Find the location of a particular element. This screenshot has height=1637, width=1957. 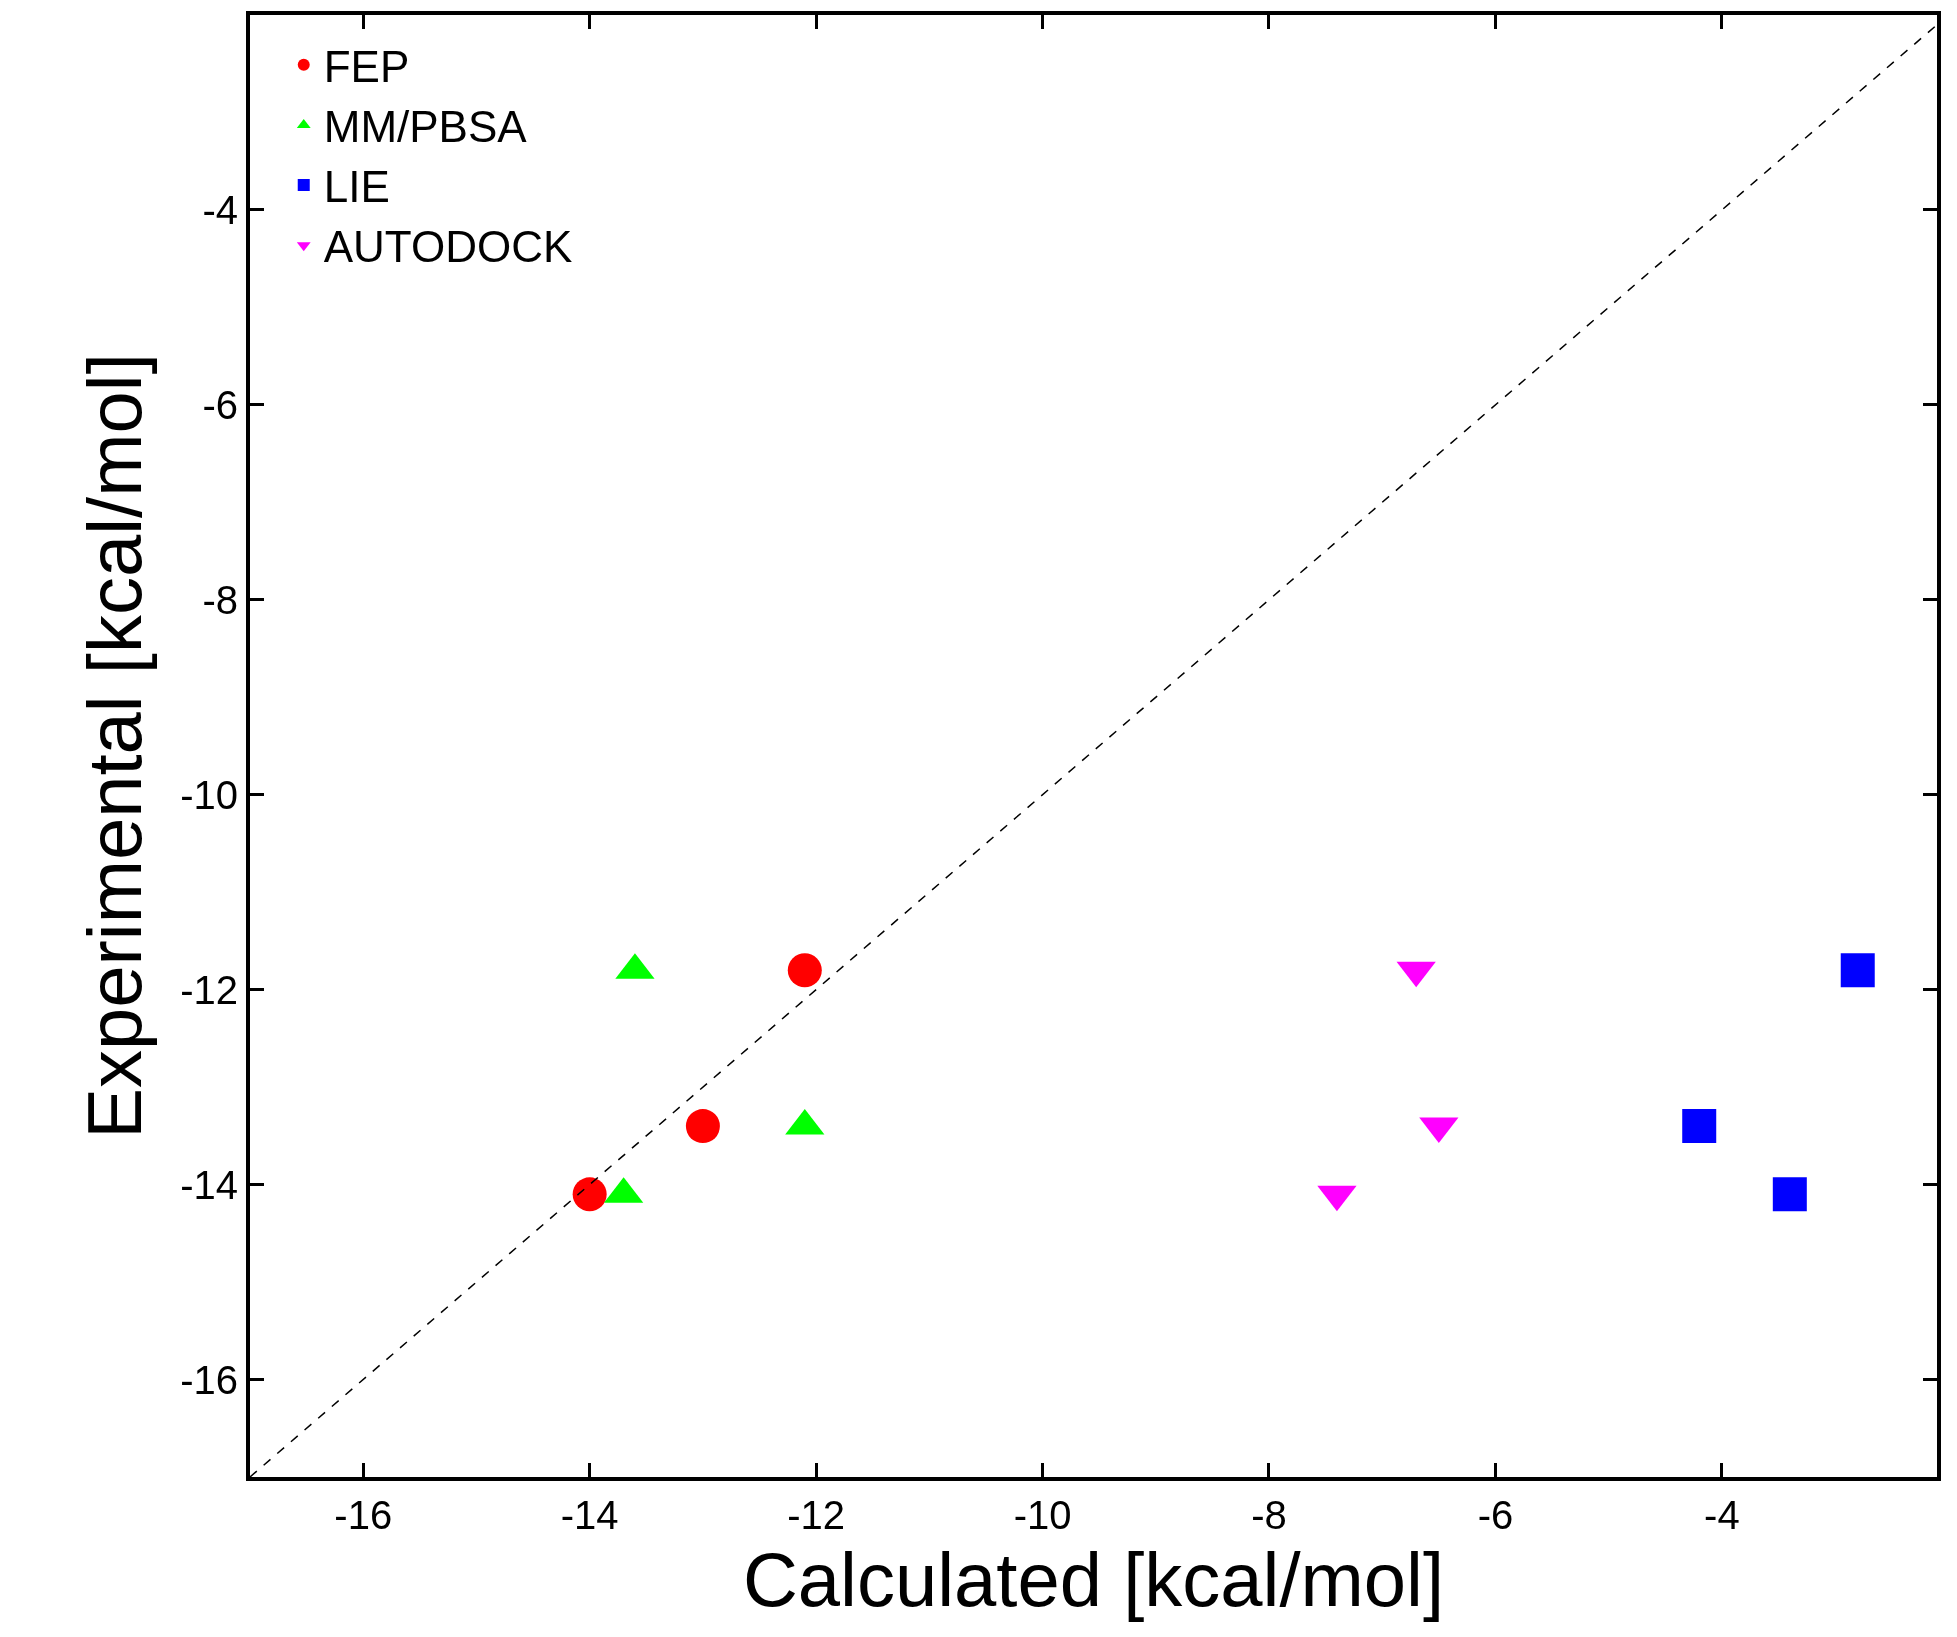

x-tick-label: -14 is located at coordinates (589, 1515).